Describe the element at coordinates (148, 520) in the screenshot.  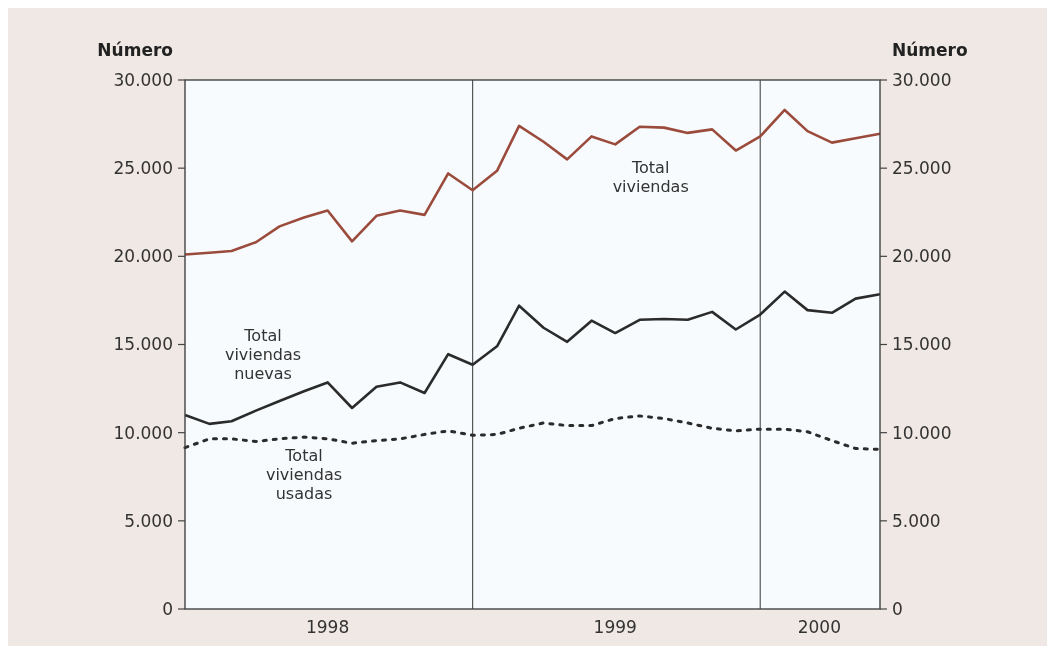
I see `y-tick-label: 5.000` at that location.